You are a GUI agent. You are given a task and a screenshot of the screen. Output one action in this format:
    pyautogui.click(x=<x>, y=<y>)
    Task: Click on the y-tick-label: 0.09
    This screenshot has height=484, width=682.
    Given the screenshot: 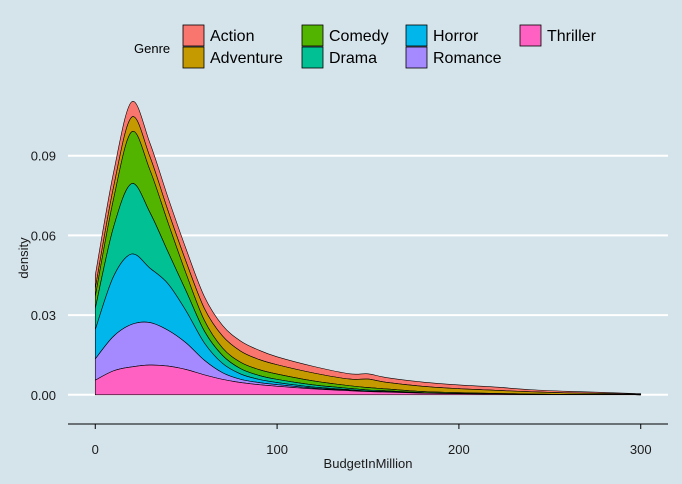 What is the action you would take?
    pyautogui.click(x=43, y=156)
    